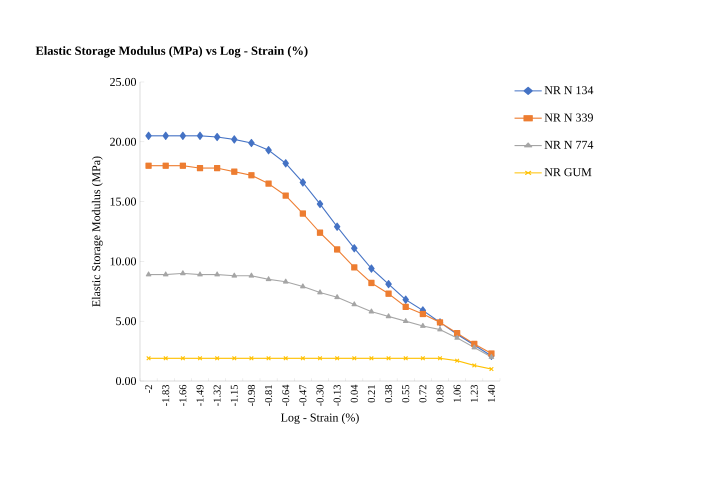 Image resolution: width=720 pixels, height=493 pixels. Describe the element at coordinates (126, 321) in the screenshot. I see `y-tick-label: 5.00` at that location.